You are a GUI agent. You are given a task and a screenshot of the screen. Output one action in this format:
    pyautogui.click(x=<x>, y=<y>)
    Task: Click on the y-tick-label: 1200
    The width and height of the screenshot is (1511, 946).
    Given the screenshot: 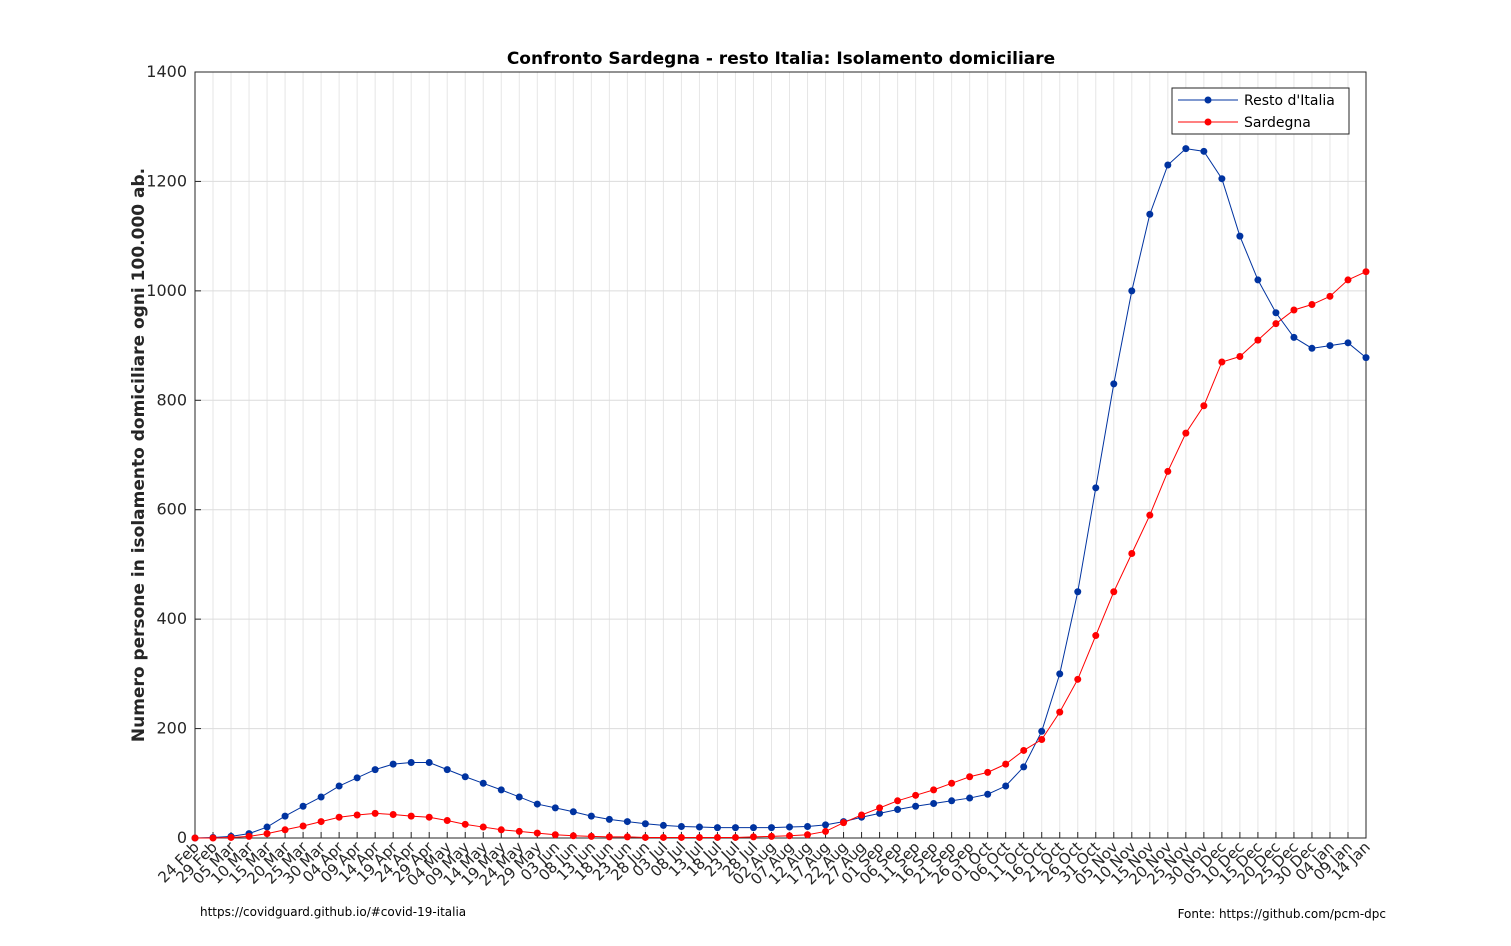 What is the action you would take?
    pyautogui.click(x=166, y=180)
    